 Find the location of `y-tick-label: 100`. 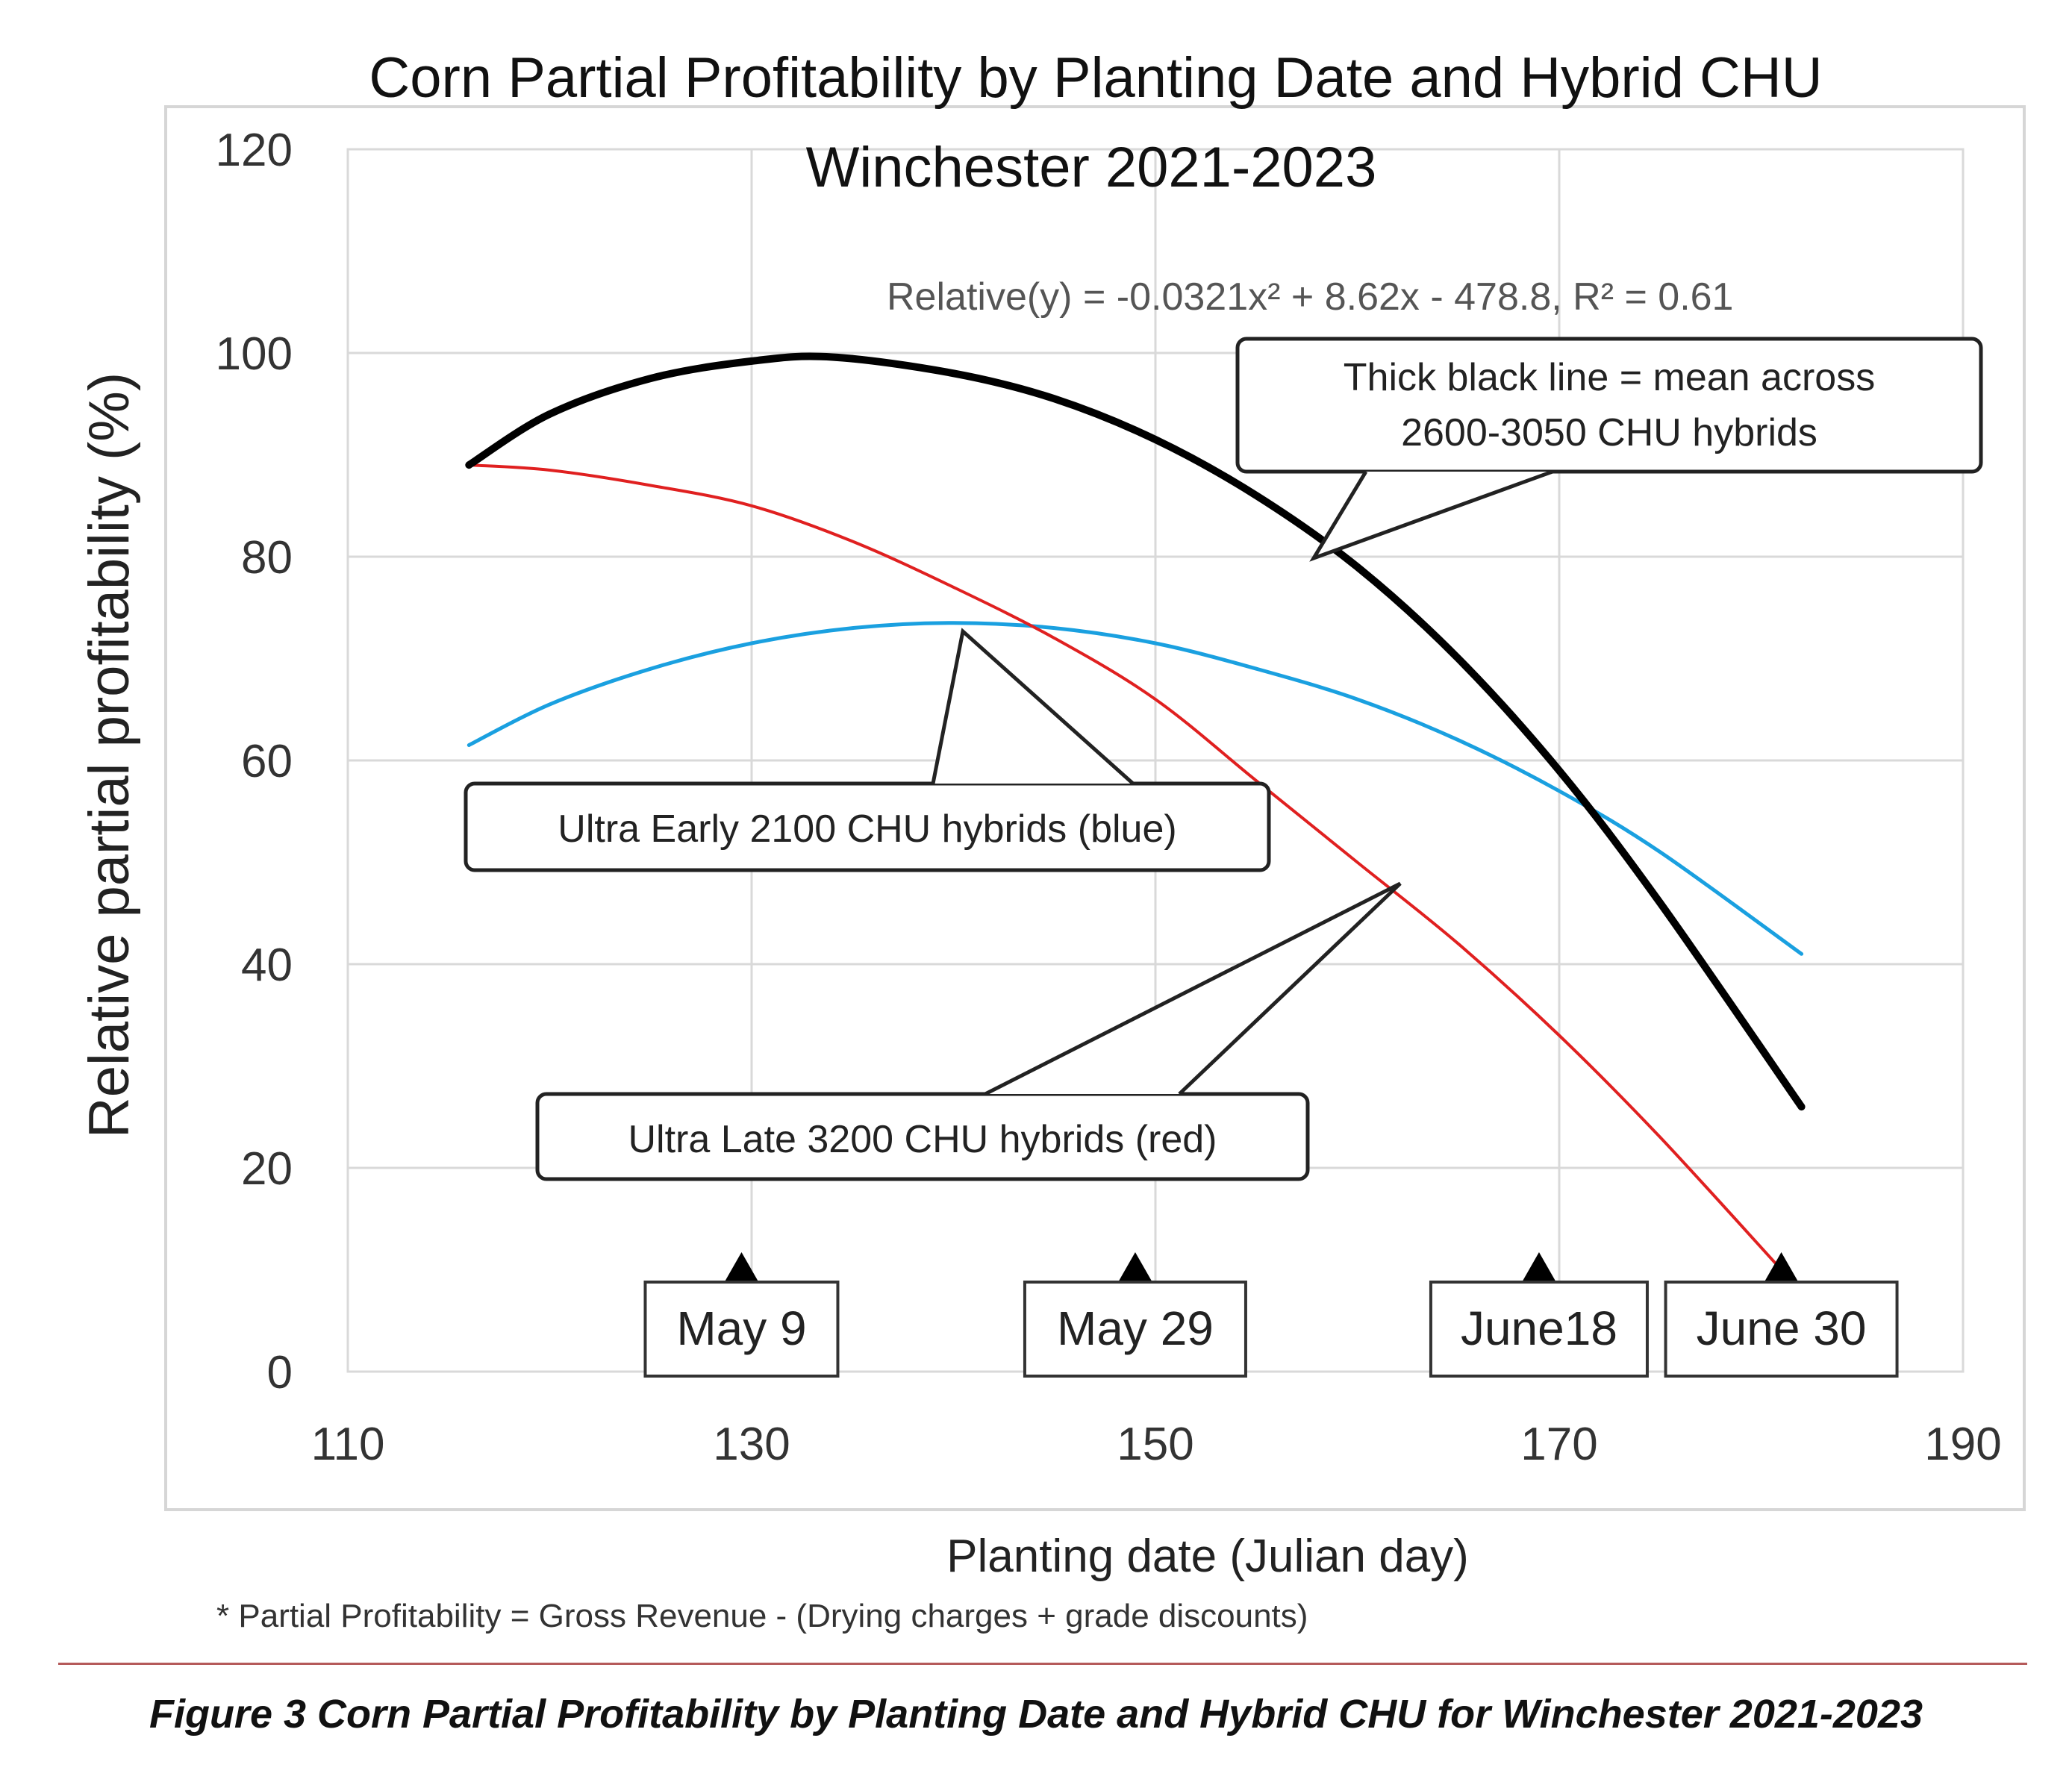

y-tick-label: 100 is located at coordinates (255, 354).